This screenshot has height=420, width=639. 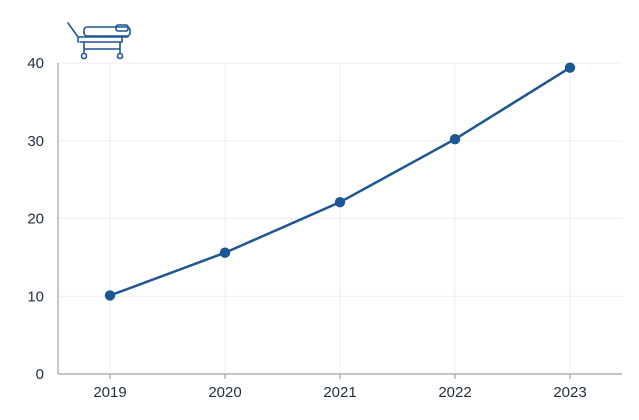 What do you see at coordinates (35, 141) in the screenshot?
I see `y-tick-label: 30` at bounding box center [35, 141].